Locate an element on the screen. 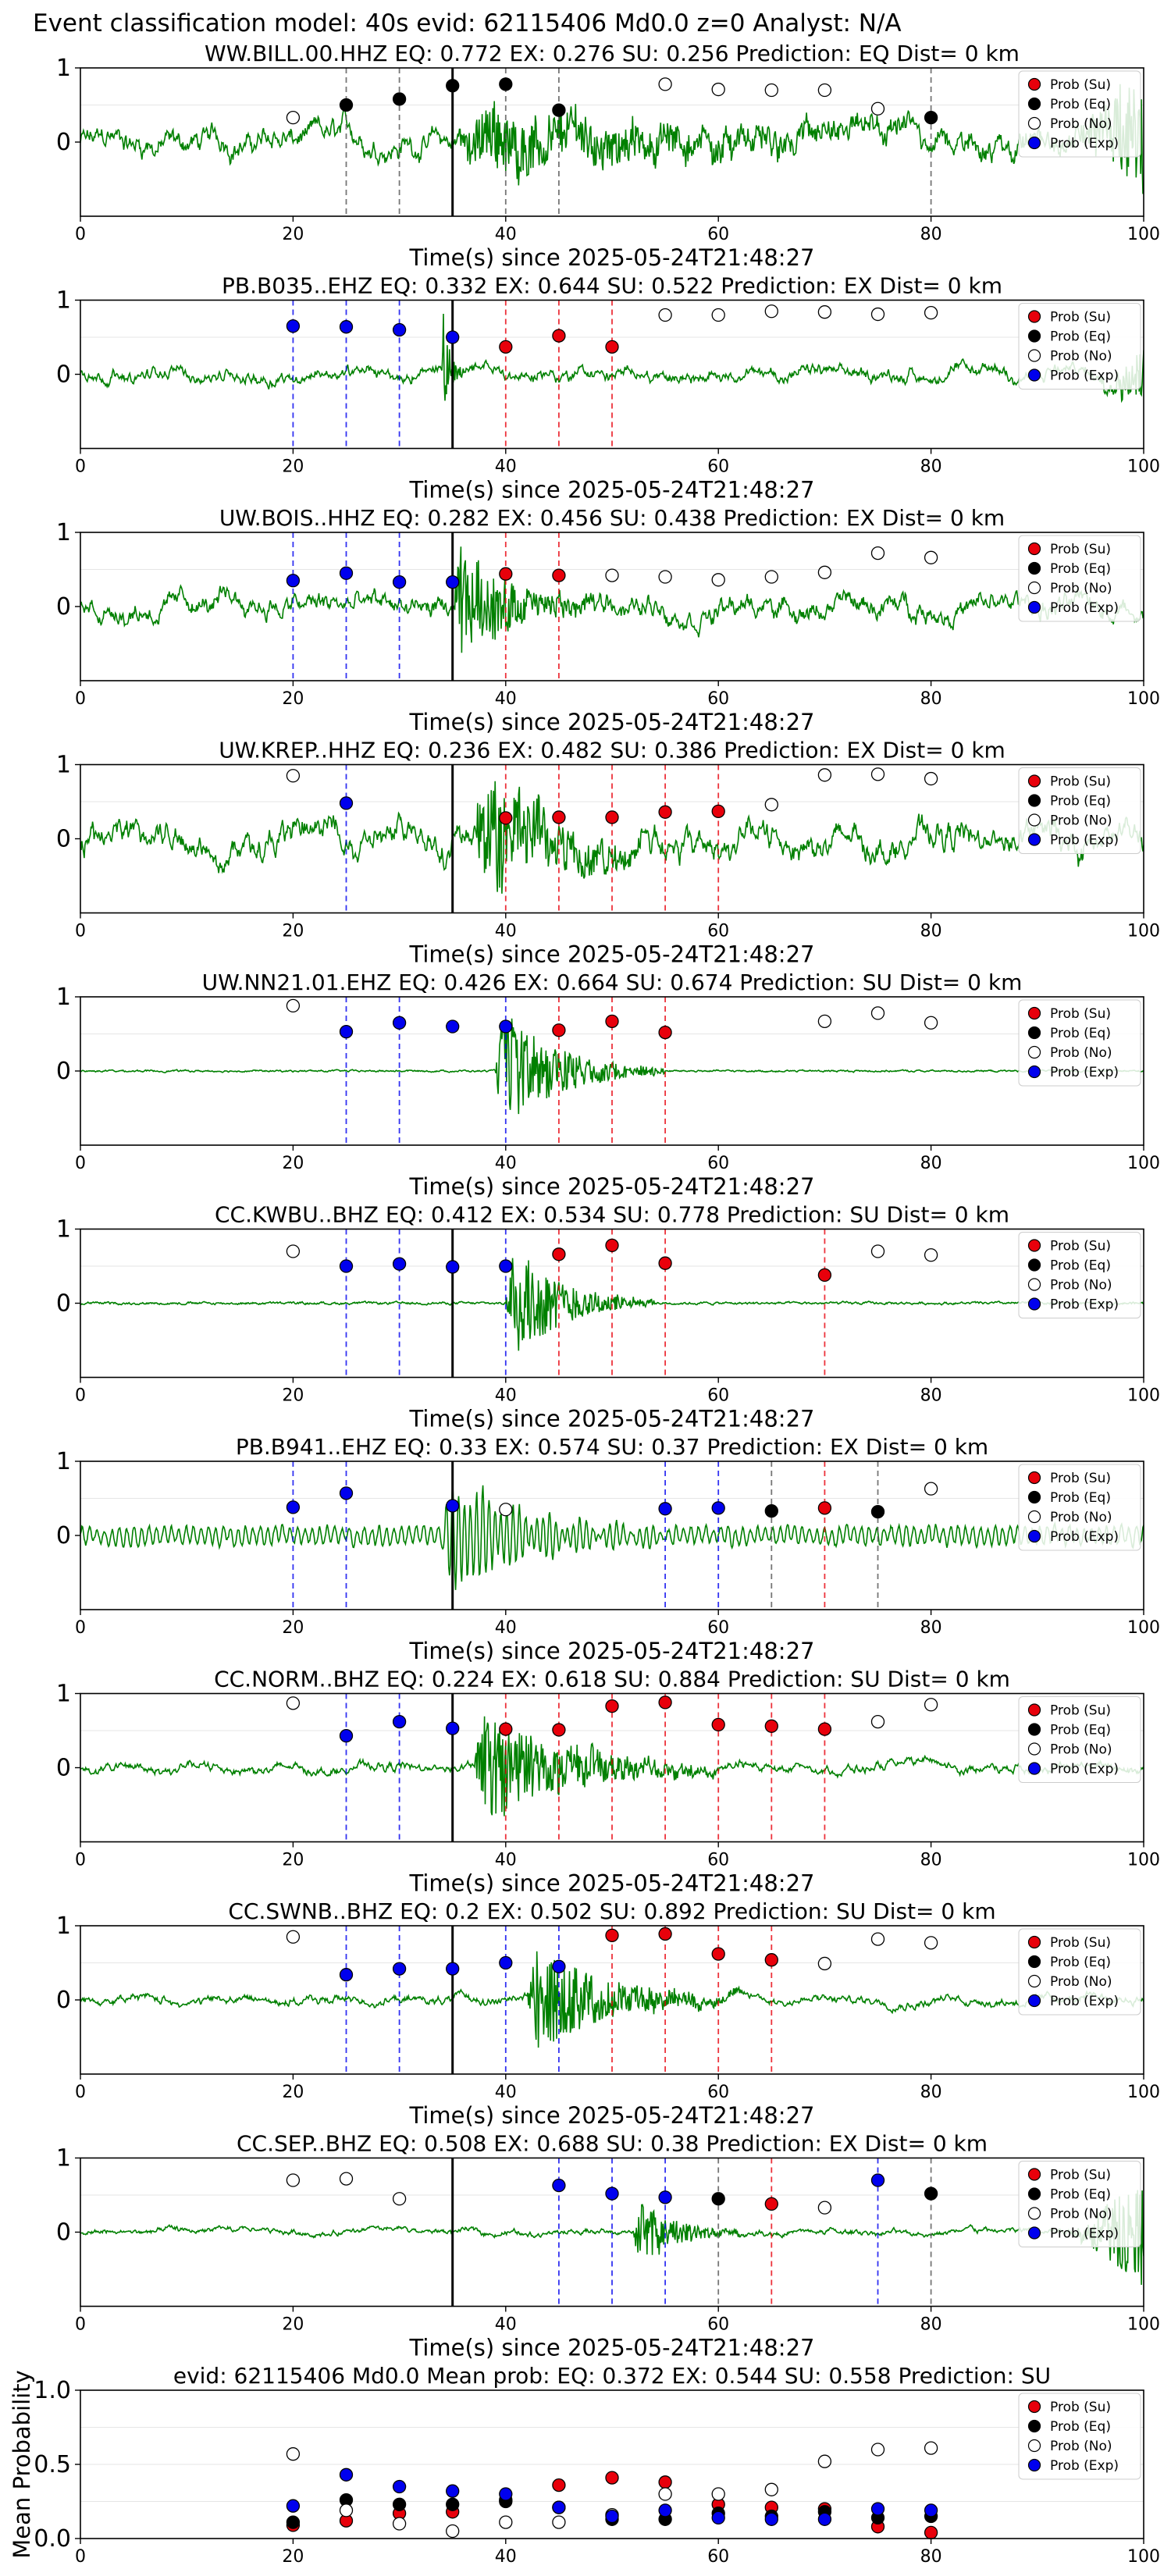  legend-label: Prob (Exp) is located at coordinates (1084, 143).